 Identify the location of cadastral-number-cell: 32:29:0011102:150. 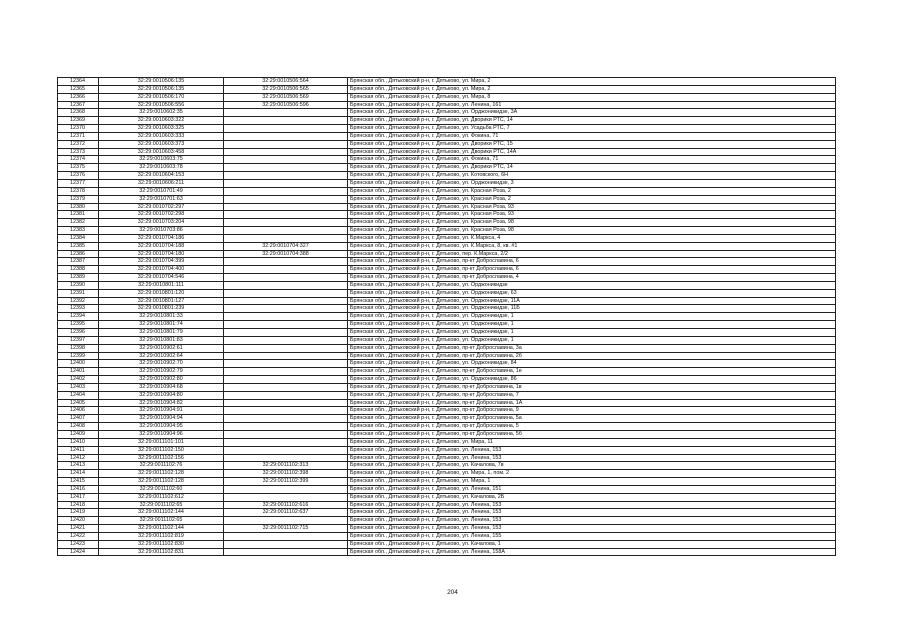
(161, 450).